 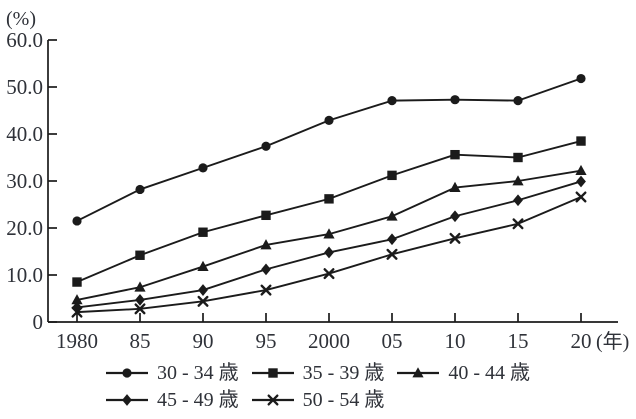 I want to click on legend-circle-marker-icon, so click(x=127, y=372).